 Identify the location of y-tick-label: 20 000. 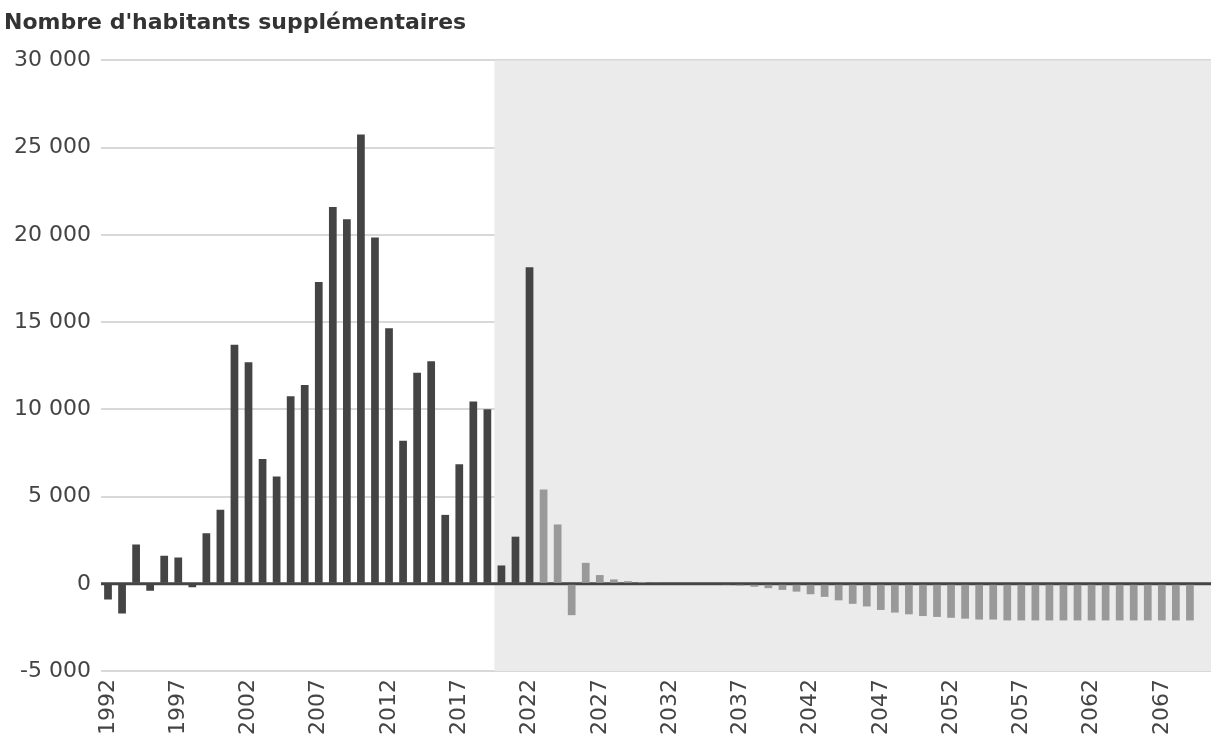
(52, 233).